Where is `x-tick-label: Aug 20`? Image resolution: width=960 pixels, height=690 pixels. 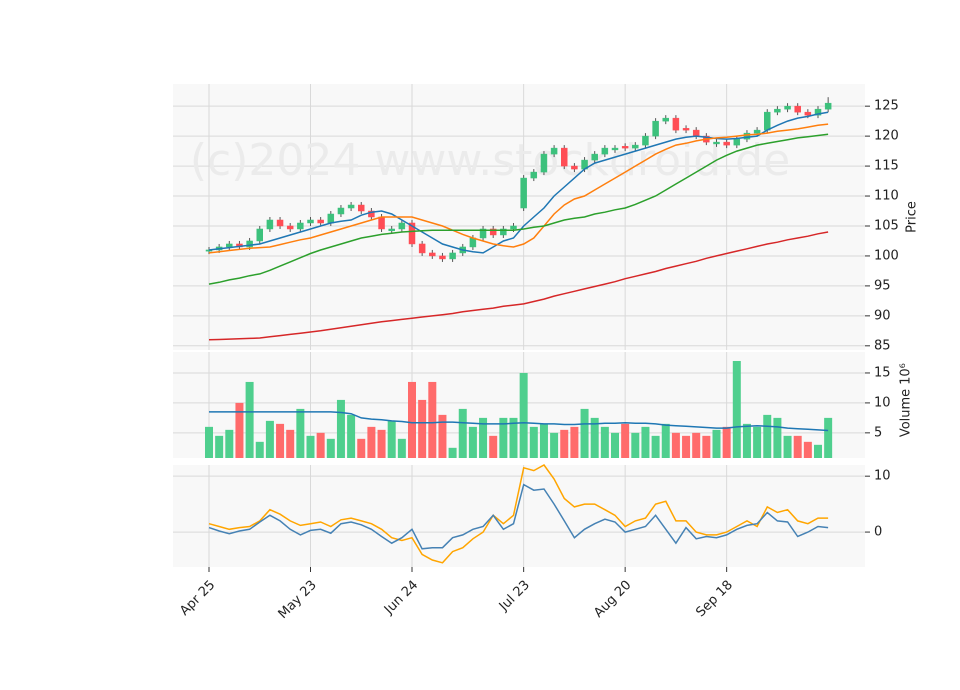 x-tick-label: Aug 20 is located at coordinates (612, 599).